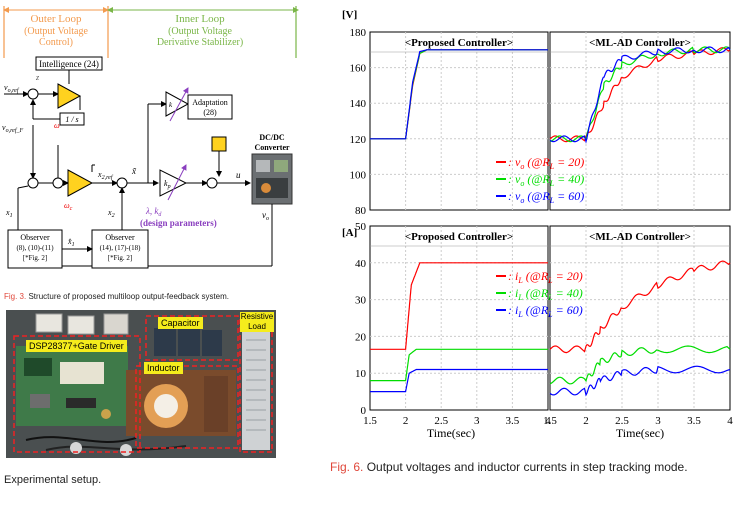 This screenshot has width=756, height=510. I want to click on fig6-caption-label: Fig. 6., so click(347, 467).